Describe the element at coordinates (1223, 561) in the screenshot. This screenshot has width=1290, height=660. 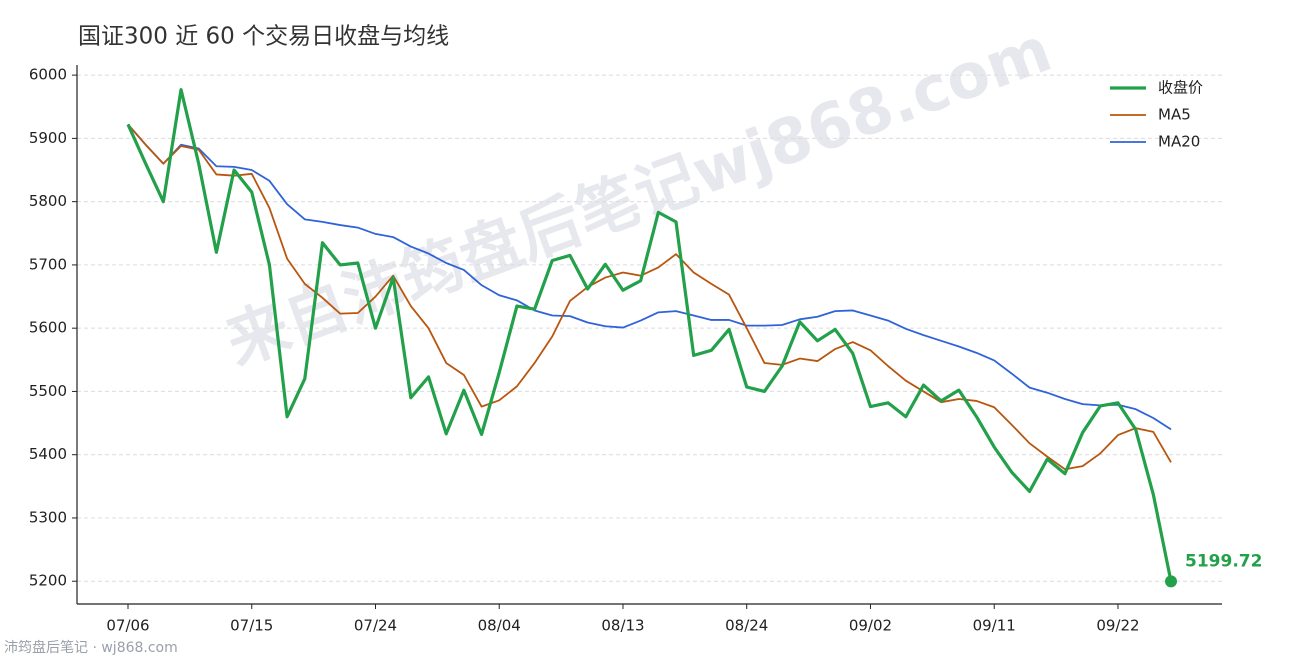
I see `last-value-label: 5199.72` at that location.